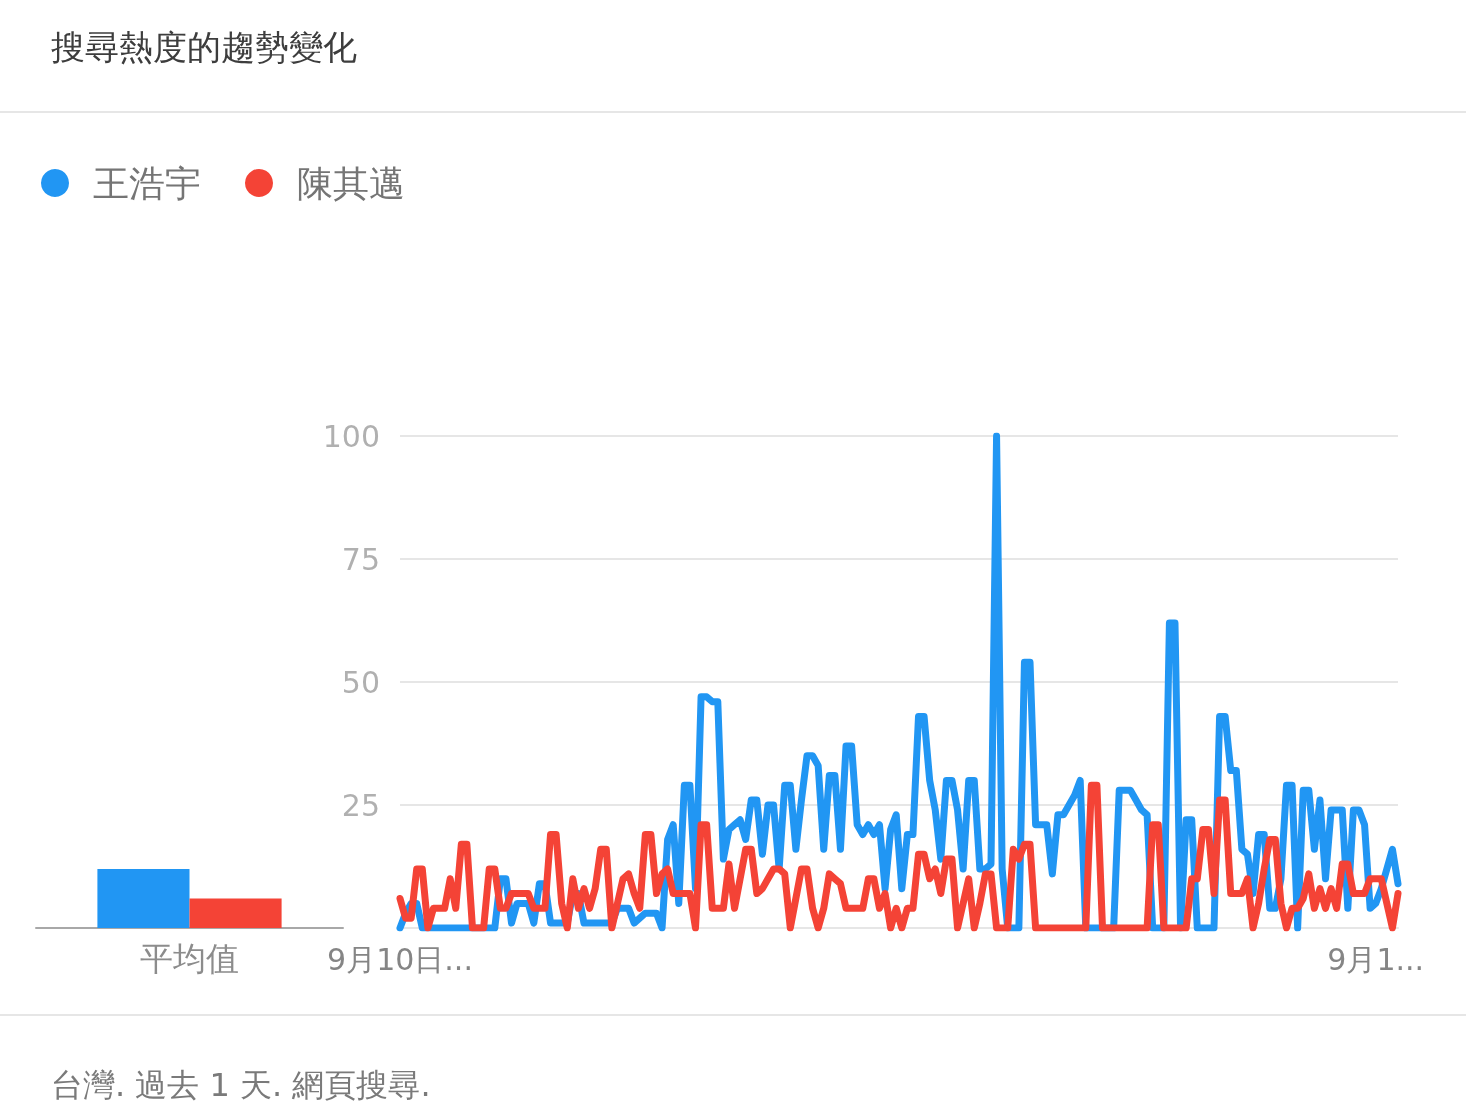  Describe the element at coordinates (360, 682) in the screenshot. I see `y-tick-label: 50` at that location.